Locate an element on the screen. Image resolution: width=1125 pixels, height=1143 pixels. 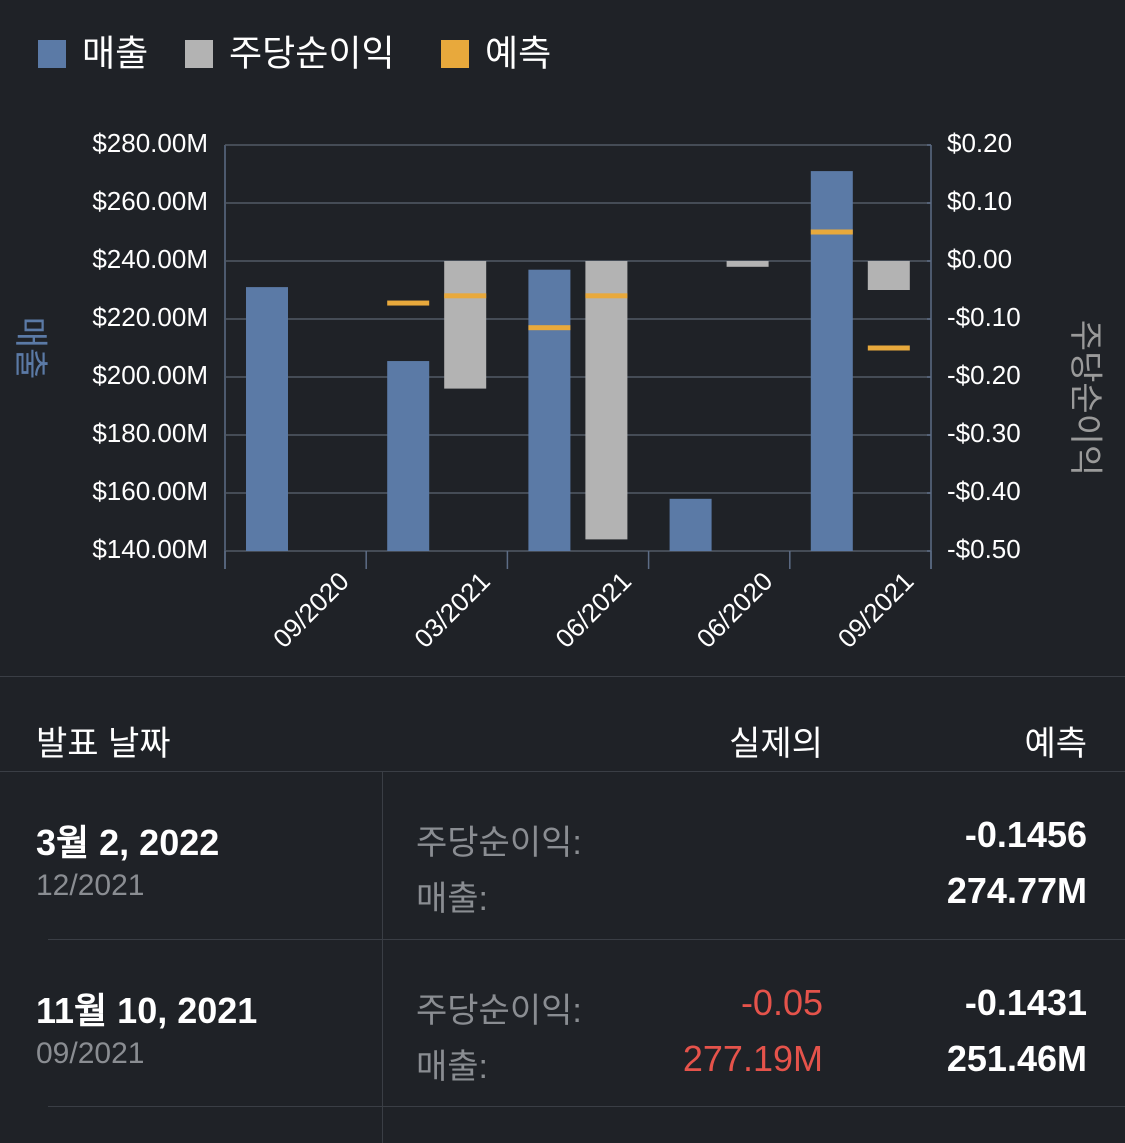
y2-axis-label: 주당순이익 is located at coordinates (1085, 398).